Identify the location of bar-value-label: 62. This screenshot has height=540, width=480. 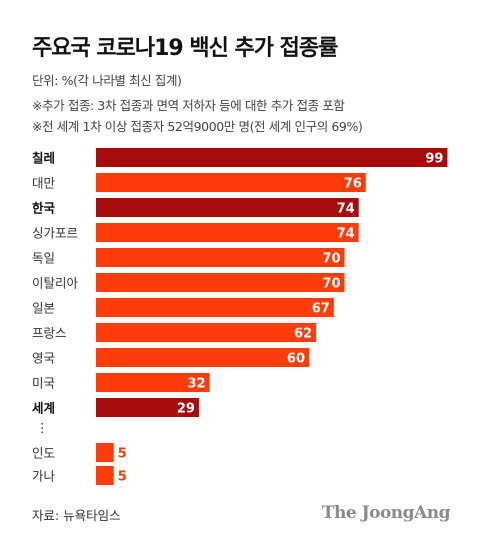
(303, 334).